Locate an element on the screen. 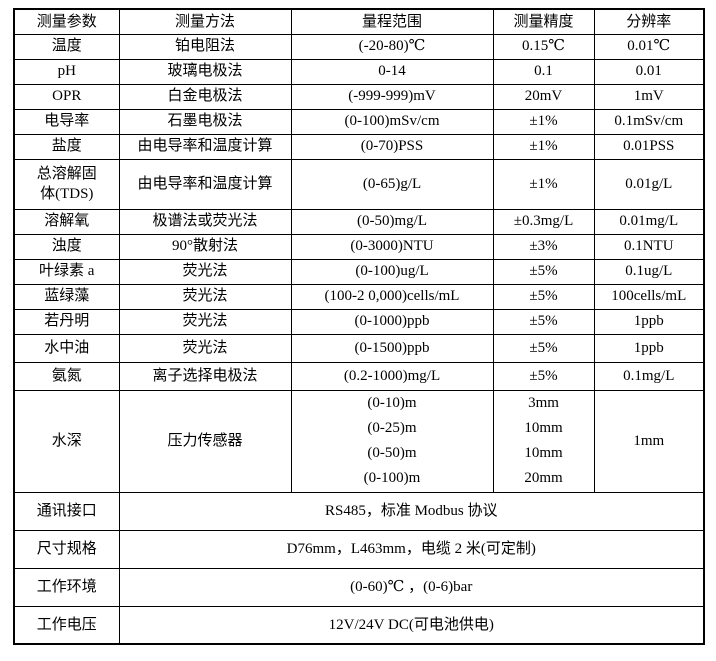  cell-resolution: 0.01℃ is located at coordinates (649, 46).